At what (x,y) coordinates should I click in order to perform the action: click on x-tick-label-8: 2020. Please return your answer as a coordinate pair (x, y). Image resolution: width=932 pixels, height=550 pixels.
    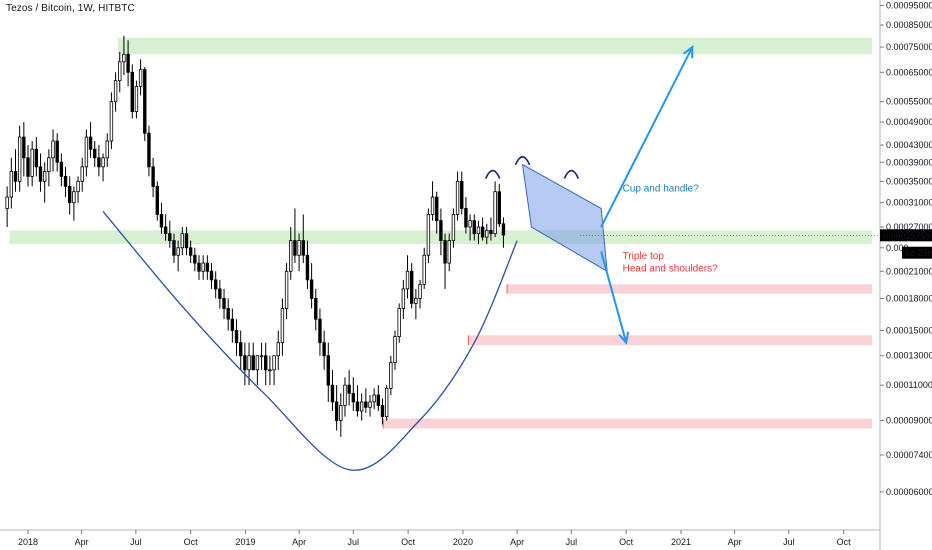
    Looking at the image, I should click on (463, 542).